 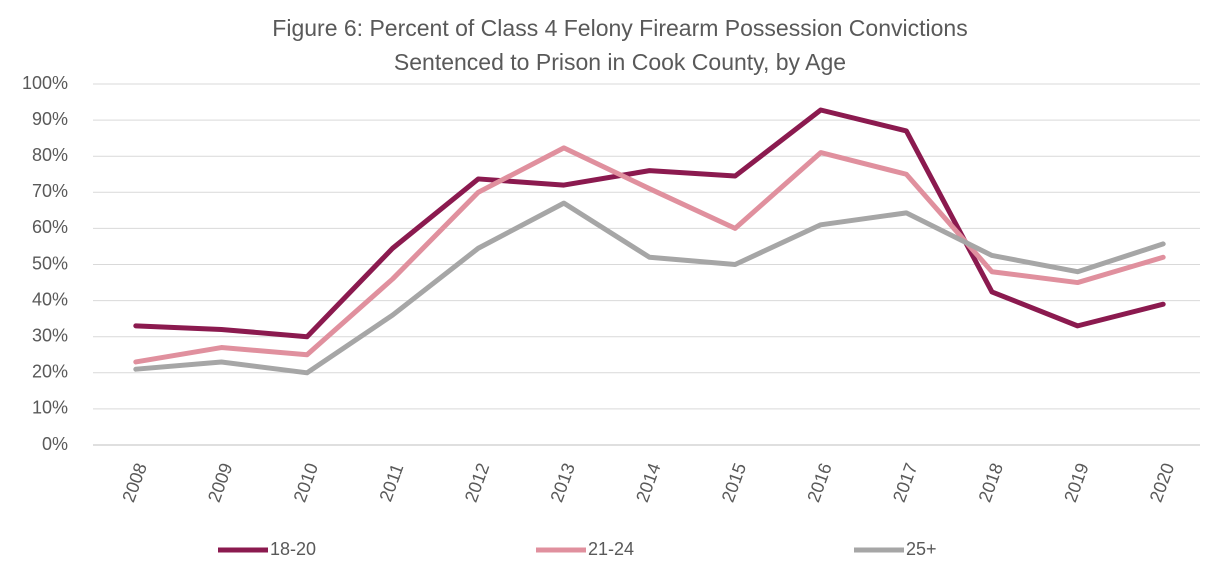 I want to click on y-tick-label: 30%, so click(x=50, y=335).